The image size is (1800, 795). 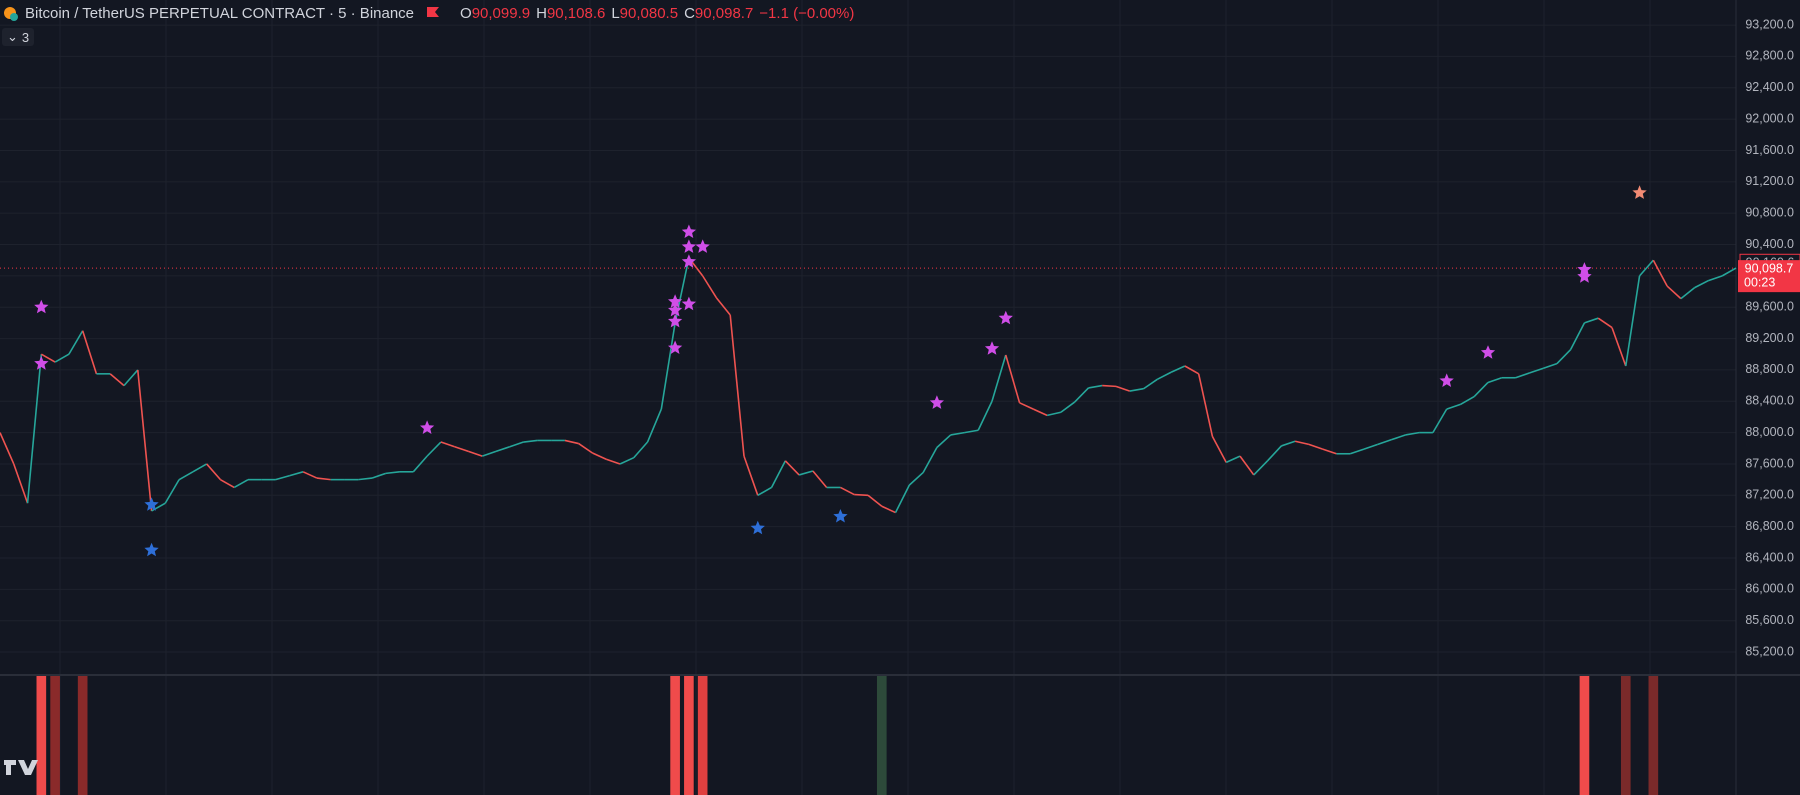 I want to click on flag-icon, so click(x=434, y=13).